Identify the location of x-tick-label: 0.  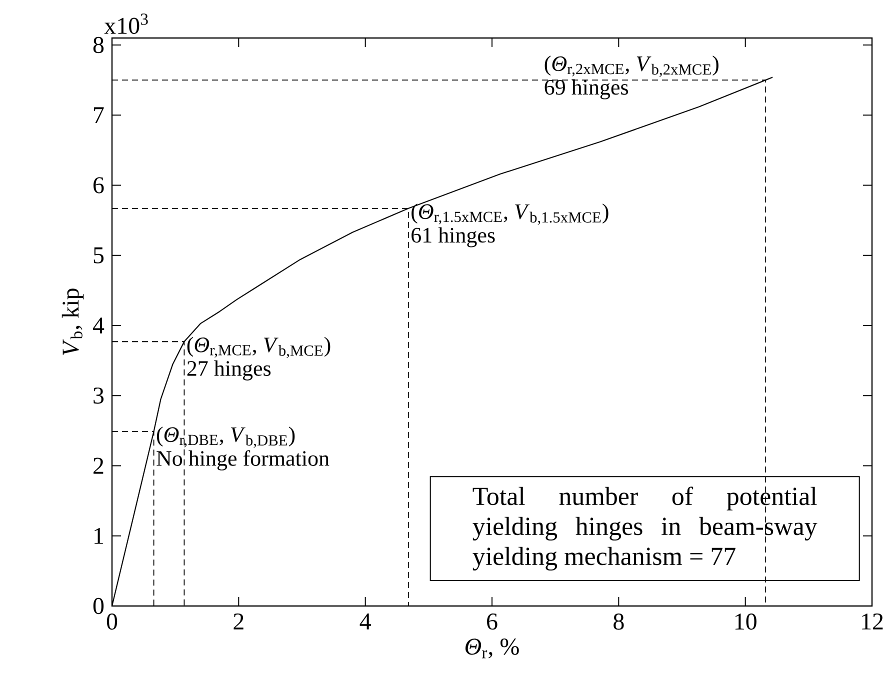
(112, 622).